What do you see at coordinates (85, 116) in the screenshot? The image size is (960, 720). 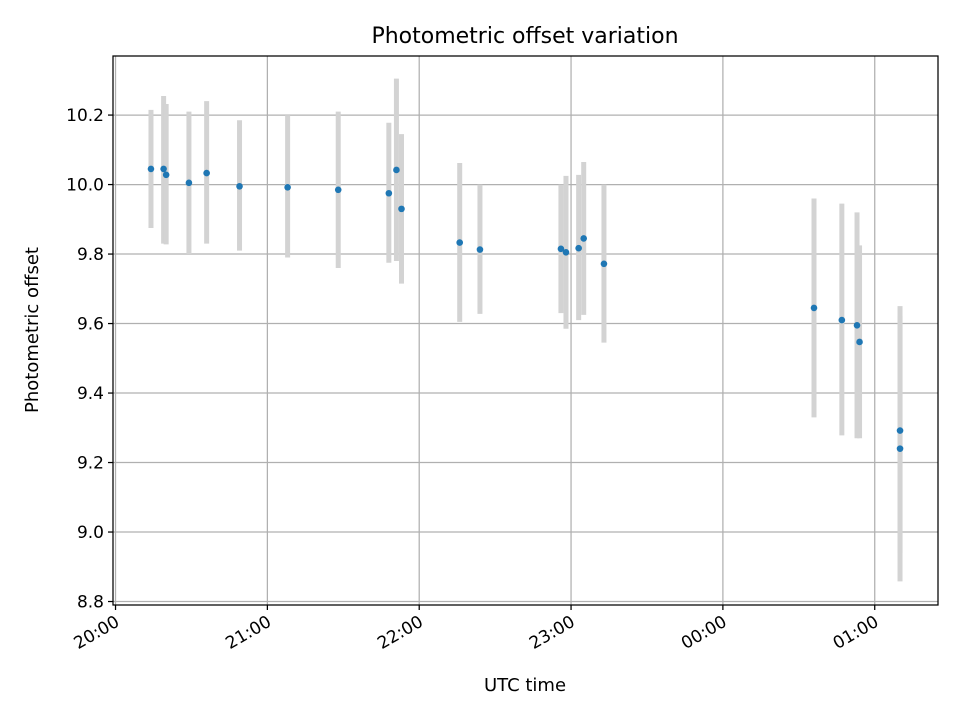 I see `y-tick-label: 10.2` at bounding box center [85, 116].